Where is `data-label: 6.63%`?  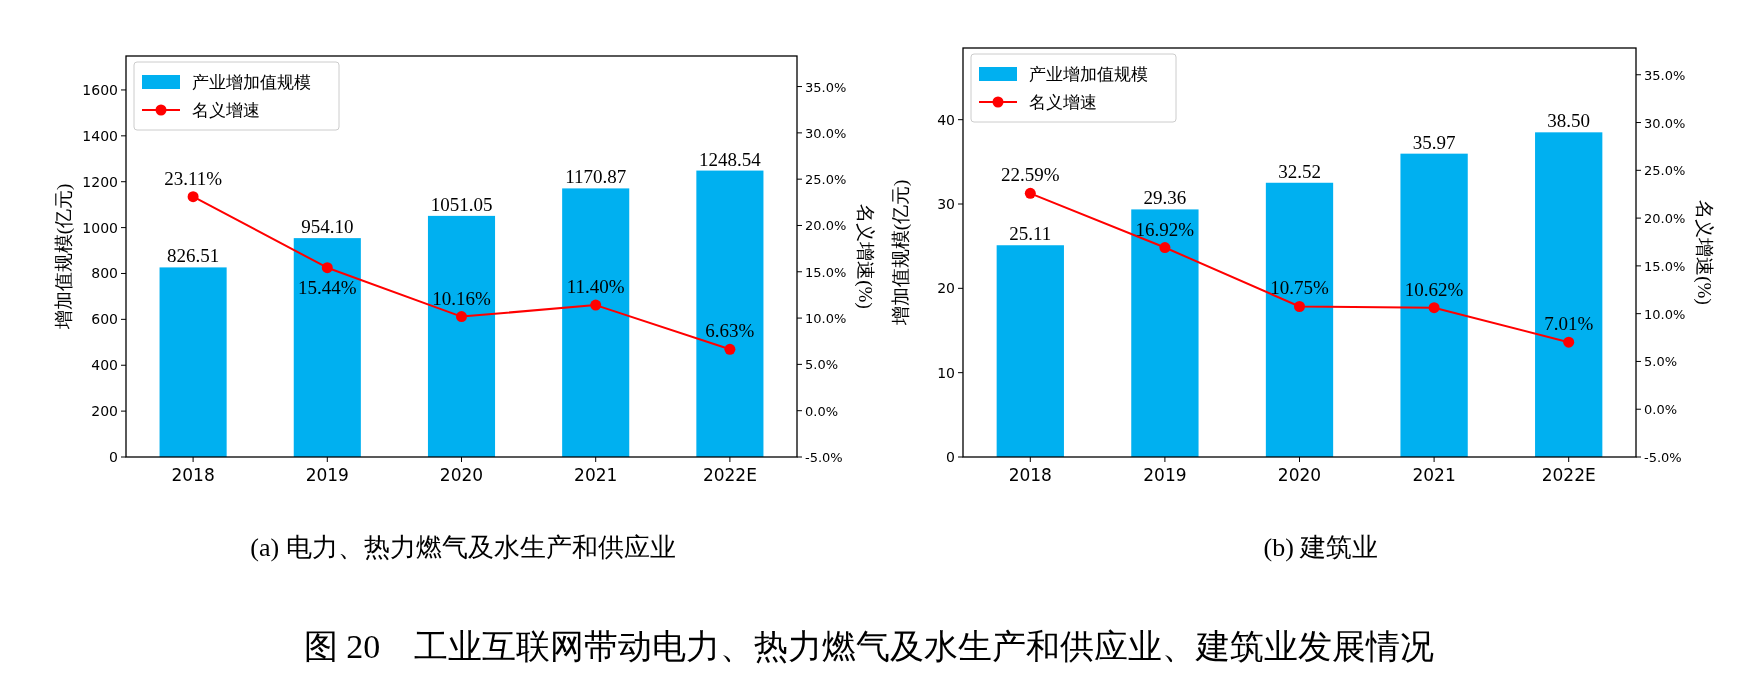 data-label: 6.63% is located at coordinates (730, 331).